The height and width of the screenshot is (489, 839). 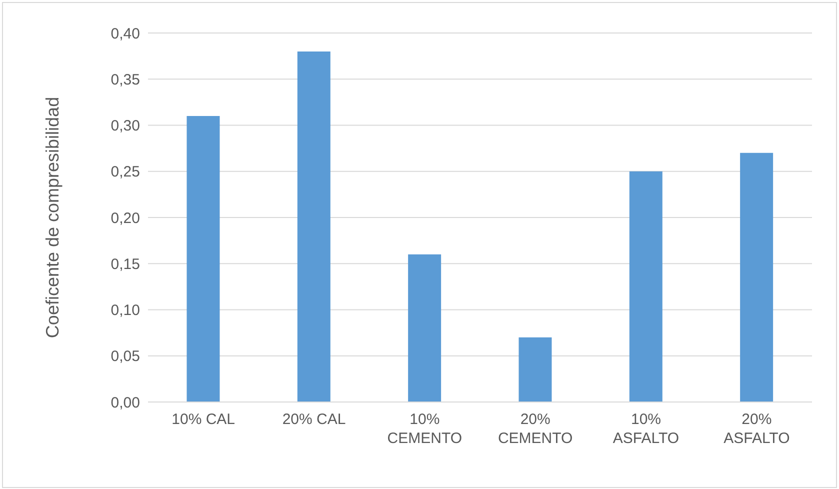 I want to click on x-tick-label: 10% CAL, so click(x=204, y=419).